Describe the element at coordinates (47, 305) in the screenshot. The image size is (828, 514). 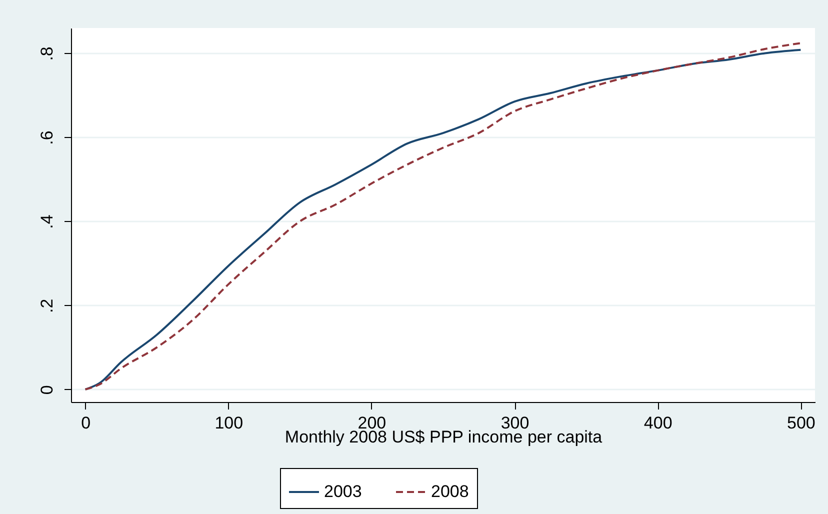
I see `y-tick-label: .2` at that location.